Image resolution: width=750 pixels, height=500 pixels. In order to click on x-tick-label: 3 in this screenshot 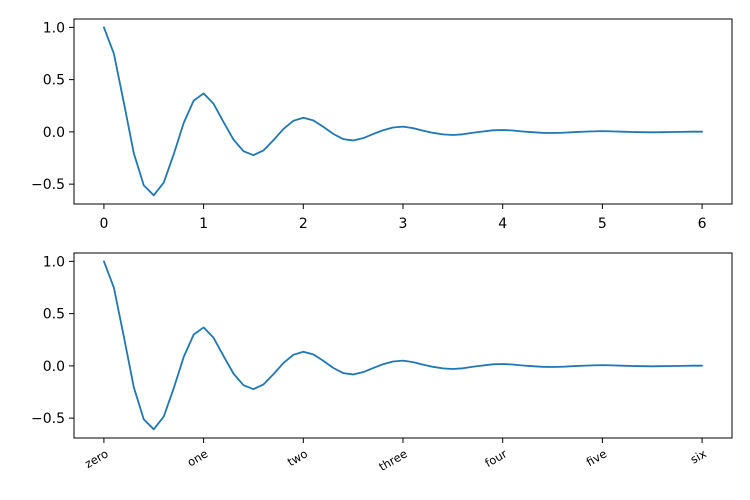, I will do `click(403, 224)`.